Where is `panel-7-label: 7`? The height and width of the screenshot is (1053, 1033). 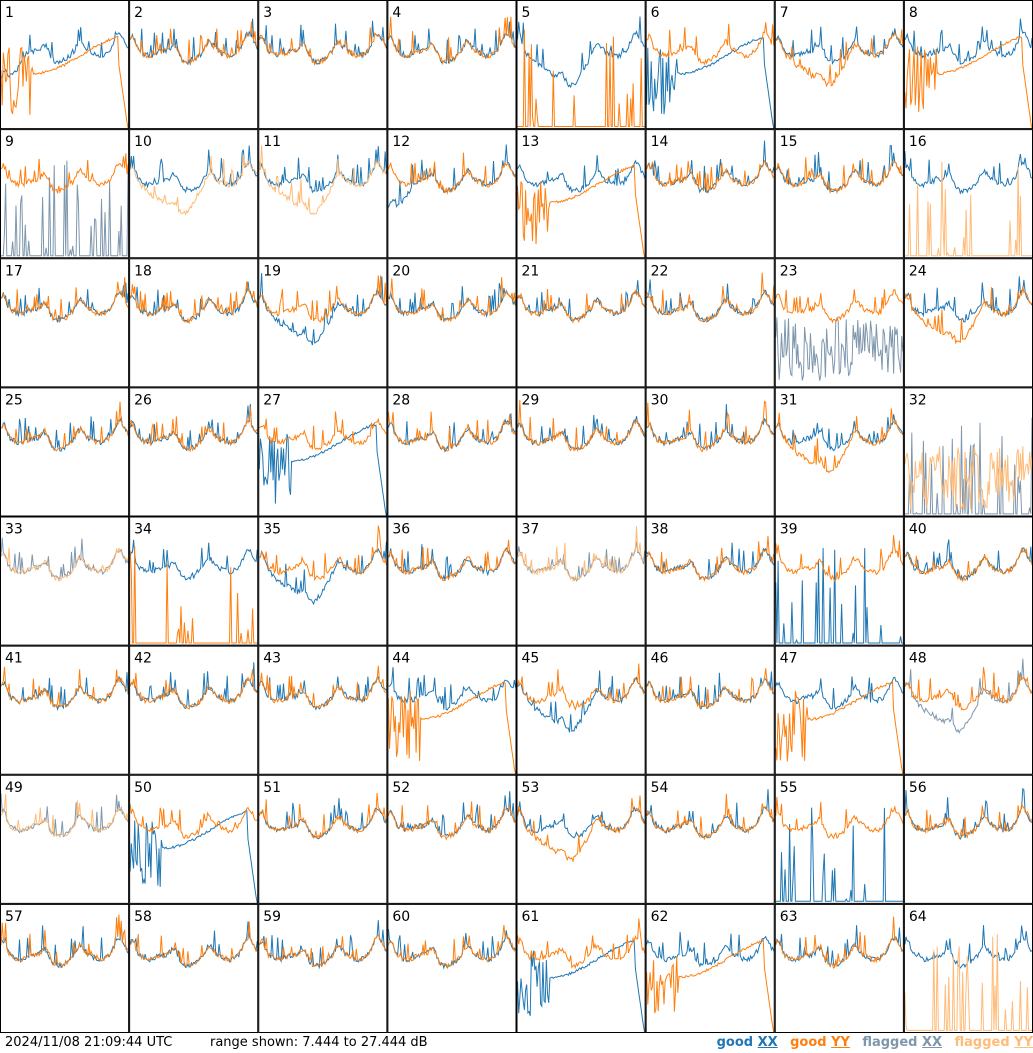 panel-7-label: 7 is located at coordinates (784, 13).